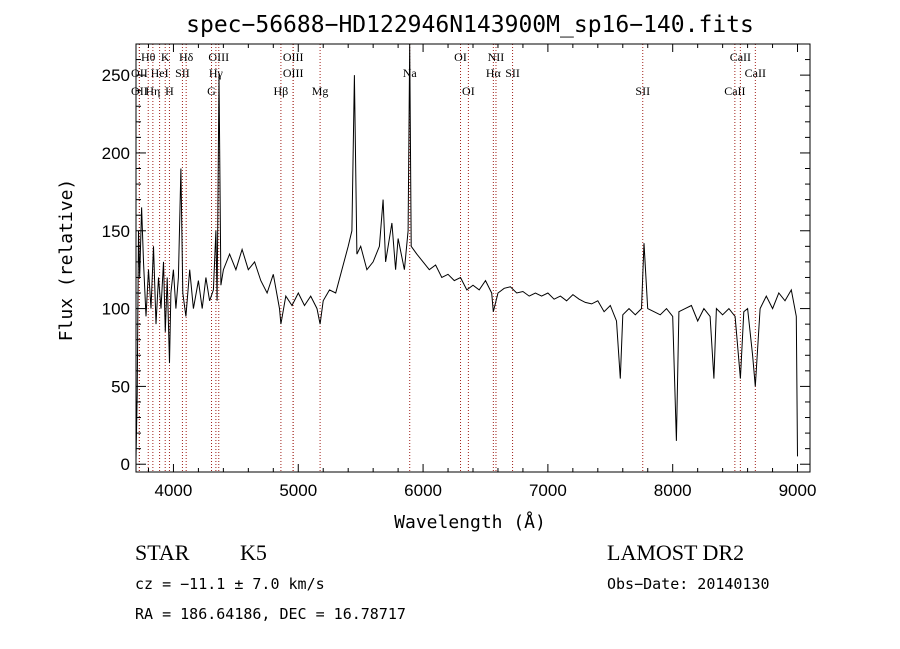 This screenshot has width=900, height=649. Describe the element at coordinates (162, 552) in the screenshot. I see `object-class: STAR` at that location.